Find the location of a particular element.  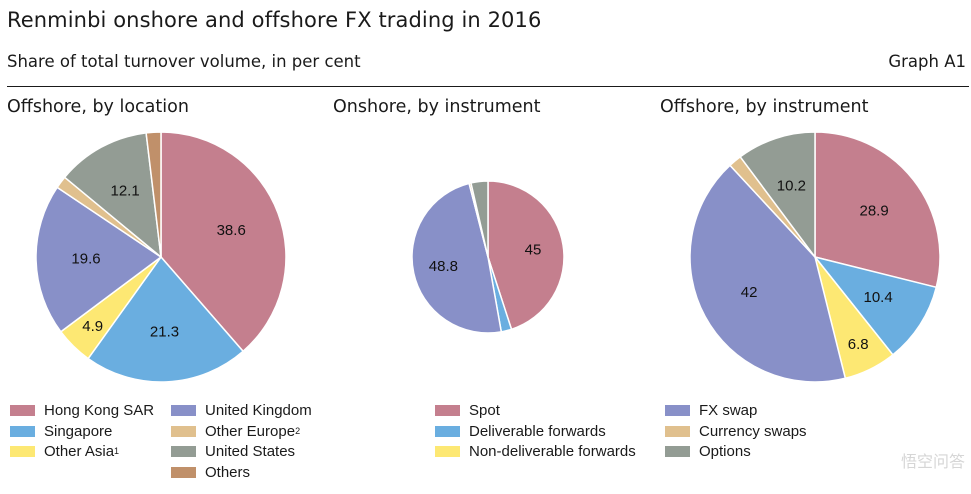

legend-label: Others is located at coordinates (228, 472).